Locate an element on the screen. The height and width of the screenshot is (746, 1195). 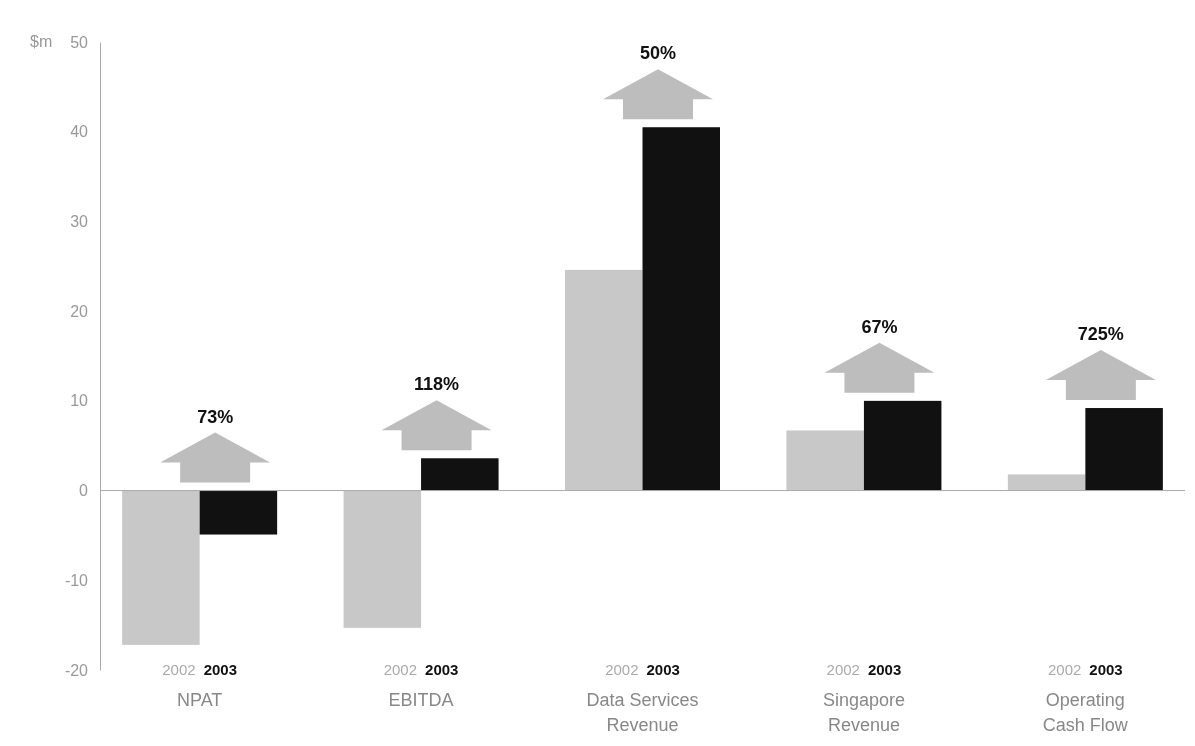
y-axis-title: $m is located at coordinates (41, 41).